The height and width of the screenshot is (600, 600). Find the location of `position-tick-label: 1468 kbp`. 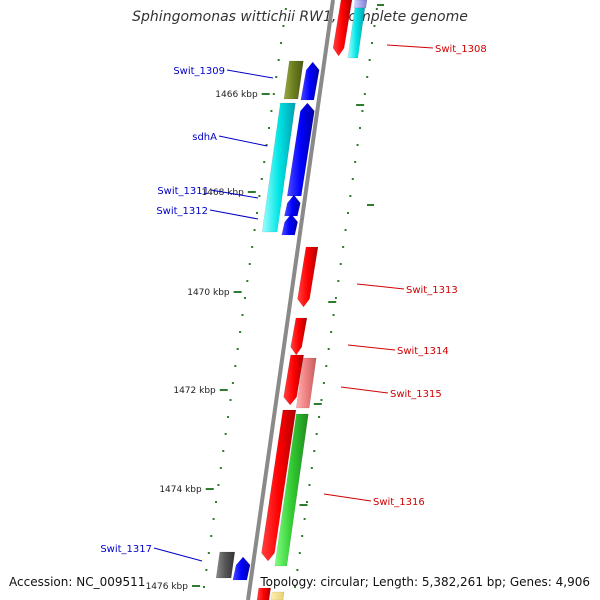

position-tick-label: 1468 kbp is located at coordinates (222, 193).